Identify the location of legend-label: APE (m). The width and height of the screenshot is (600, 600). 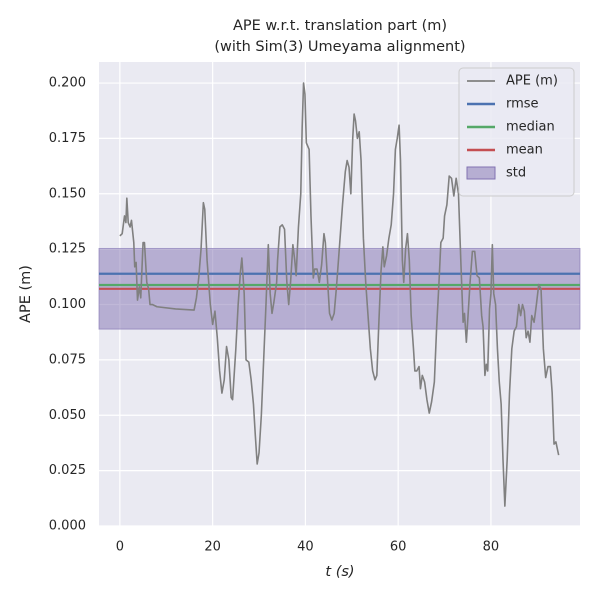
(532, 81).